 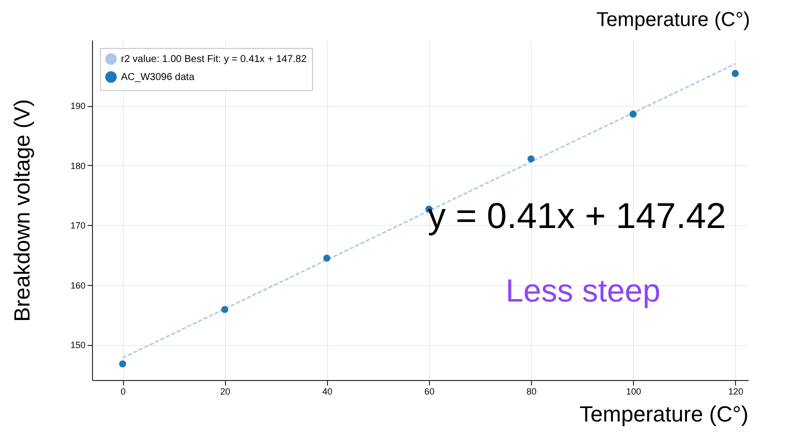 I want to click on x-tick-label: 40, so click(x=327, y=391).